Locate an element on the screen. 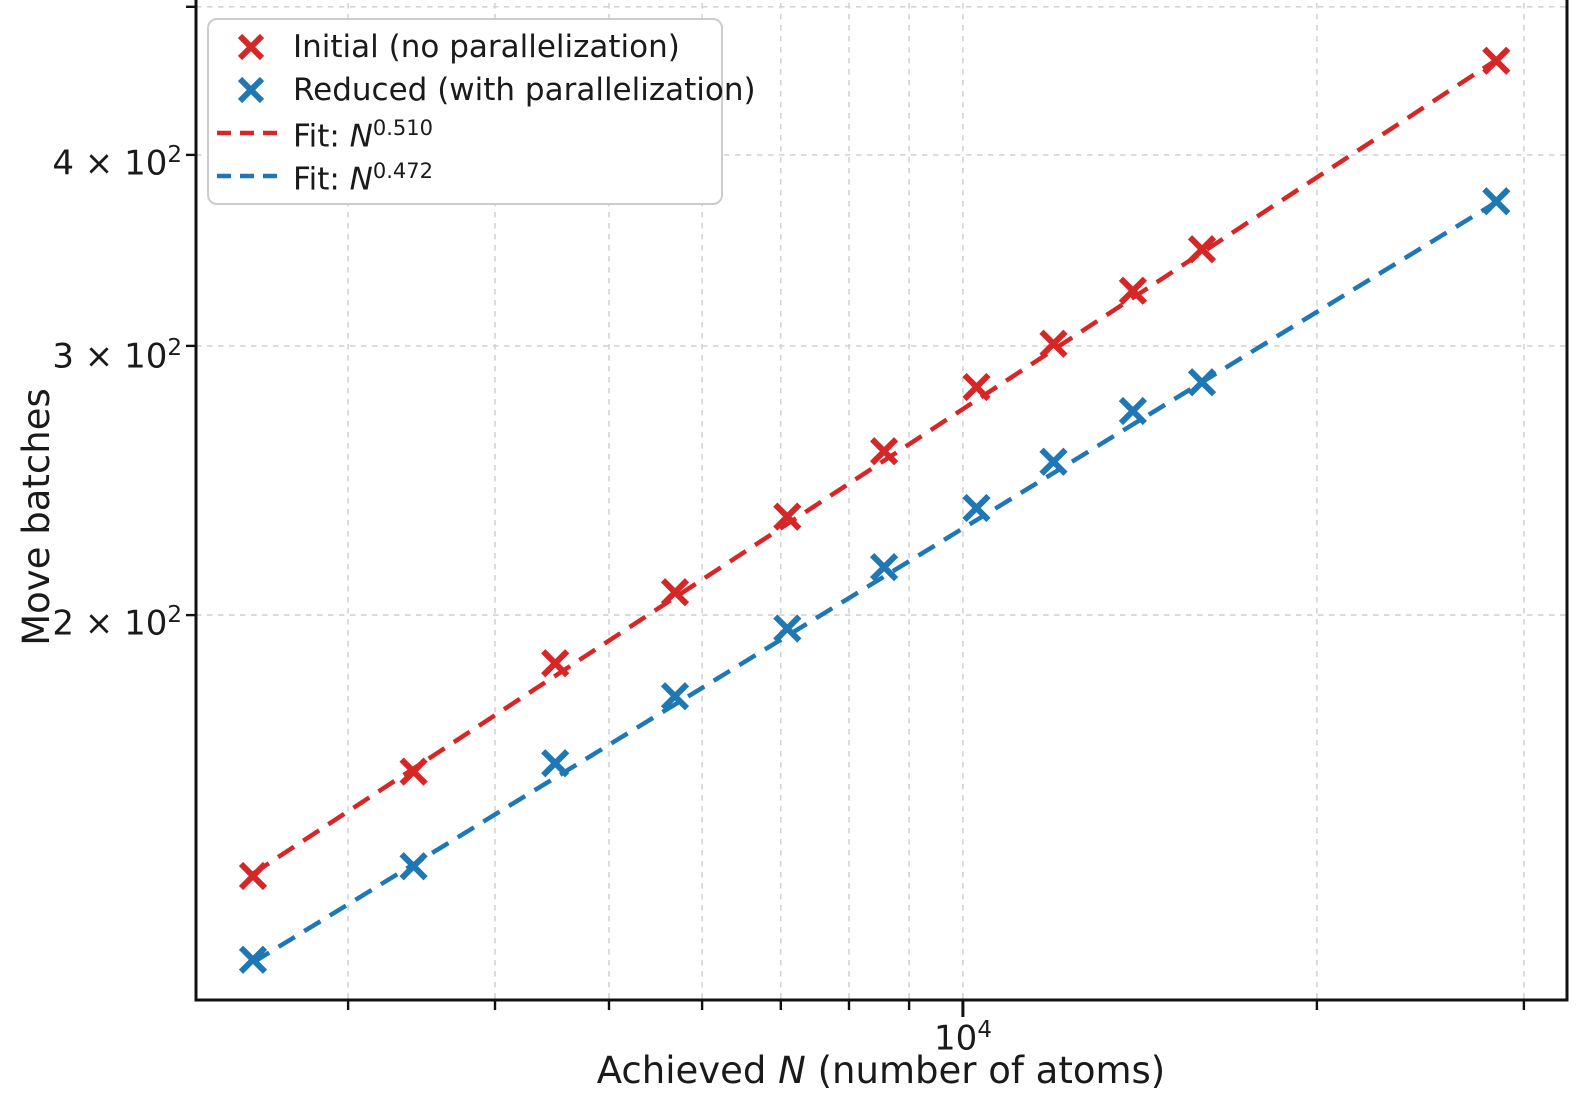 The height and width of the screenshot is (1112, 1580). legend-item-label: Fit: N0.510 is located at coordinates (363, 135).